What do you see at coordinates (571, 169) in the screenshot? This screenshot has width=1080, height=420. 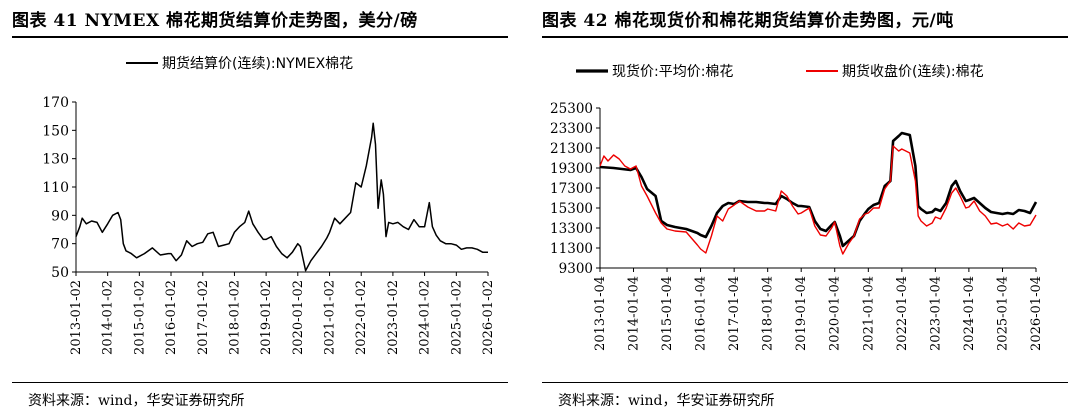 I see `y-tick-label: 19300` at bounding box center [571, 169].